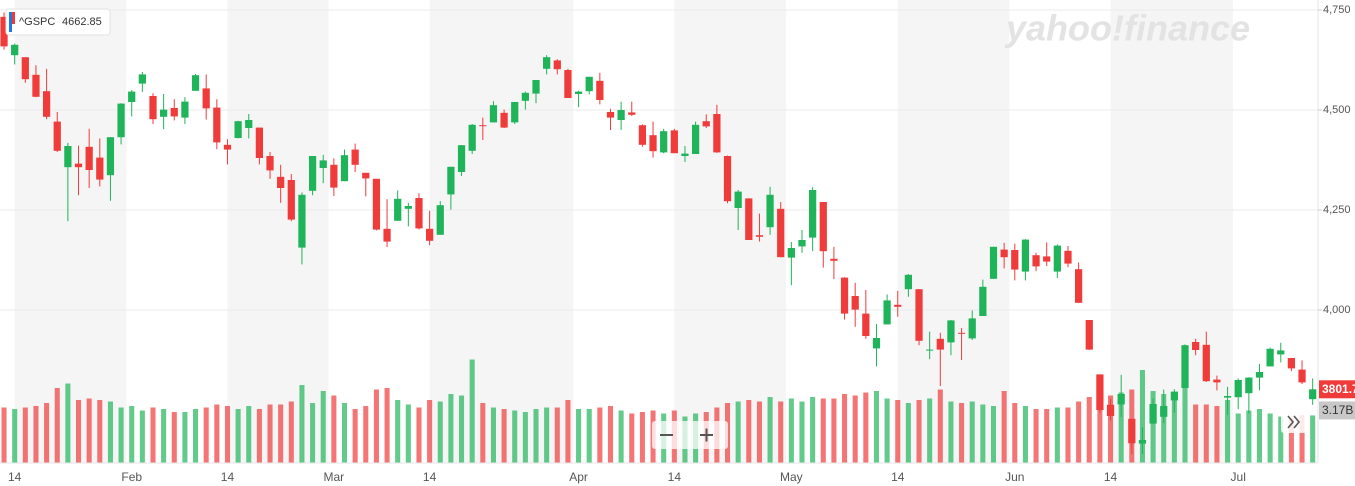 This screenshot has width=1355, height=486. What do you see at coordinates (1014, 477) in the screenshot?
I see `x-tick-label: Jun` at bounding box center [1014, 477].